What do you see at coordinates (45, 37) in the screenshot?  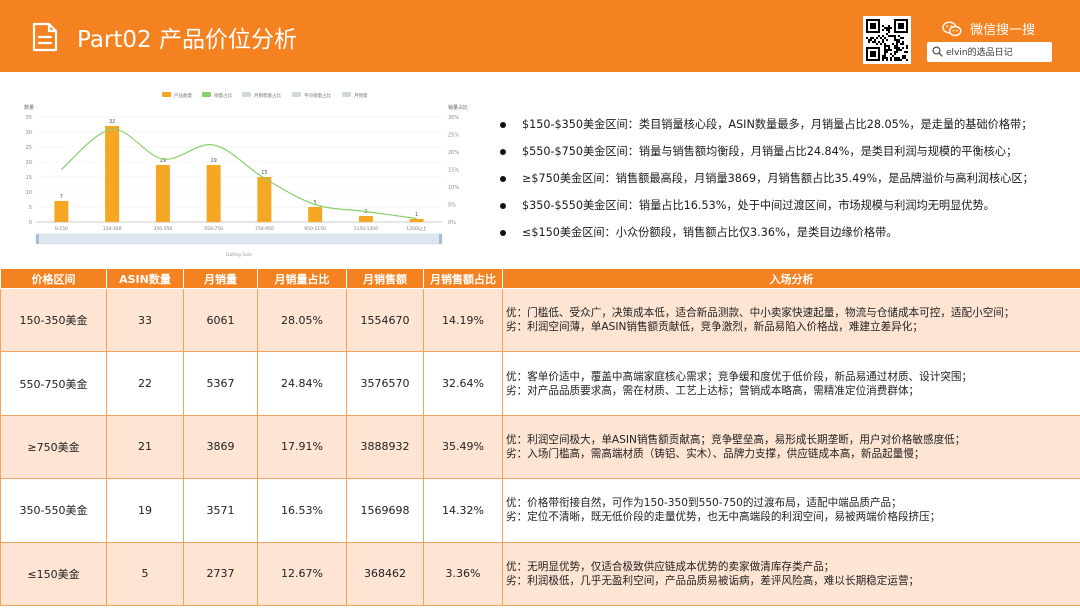 I see `document-icon` at bounding box center [45, 37].